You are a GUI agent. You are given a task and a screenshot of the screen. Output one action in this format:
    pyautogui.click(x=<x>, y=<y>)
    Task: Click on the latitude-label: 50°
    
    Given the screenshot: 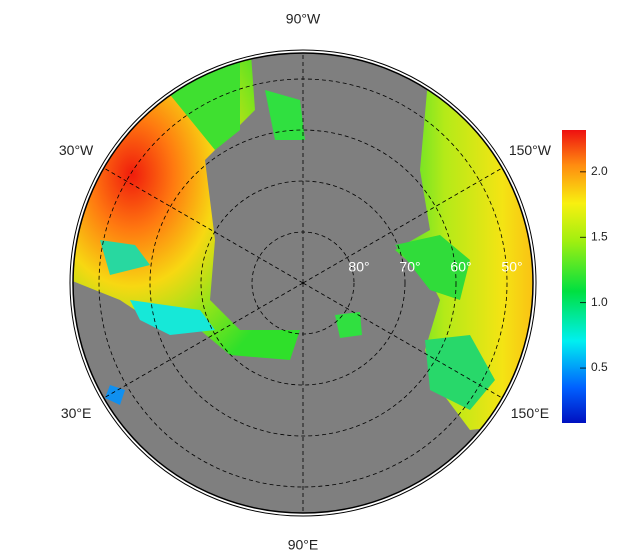 What is the action you would take?
    pyautogui.click(x=511, y=267)
    